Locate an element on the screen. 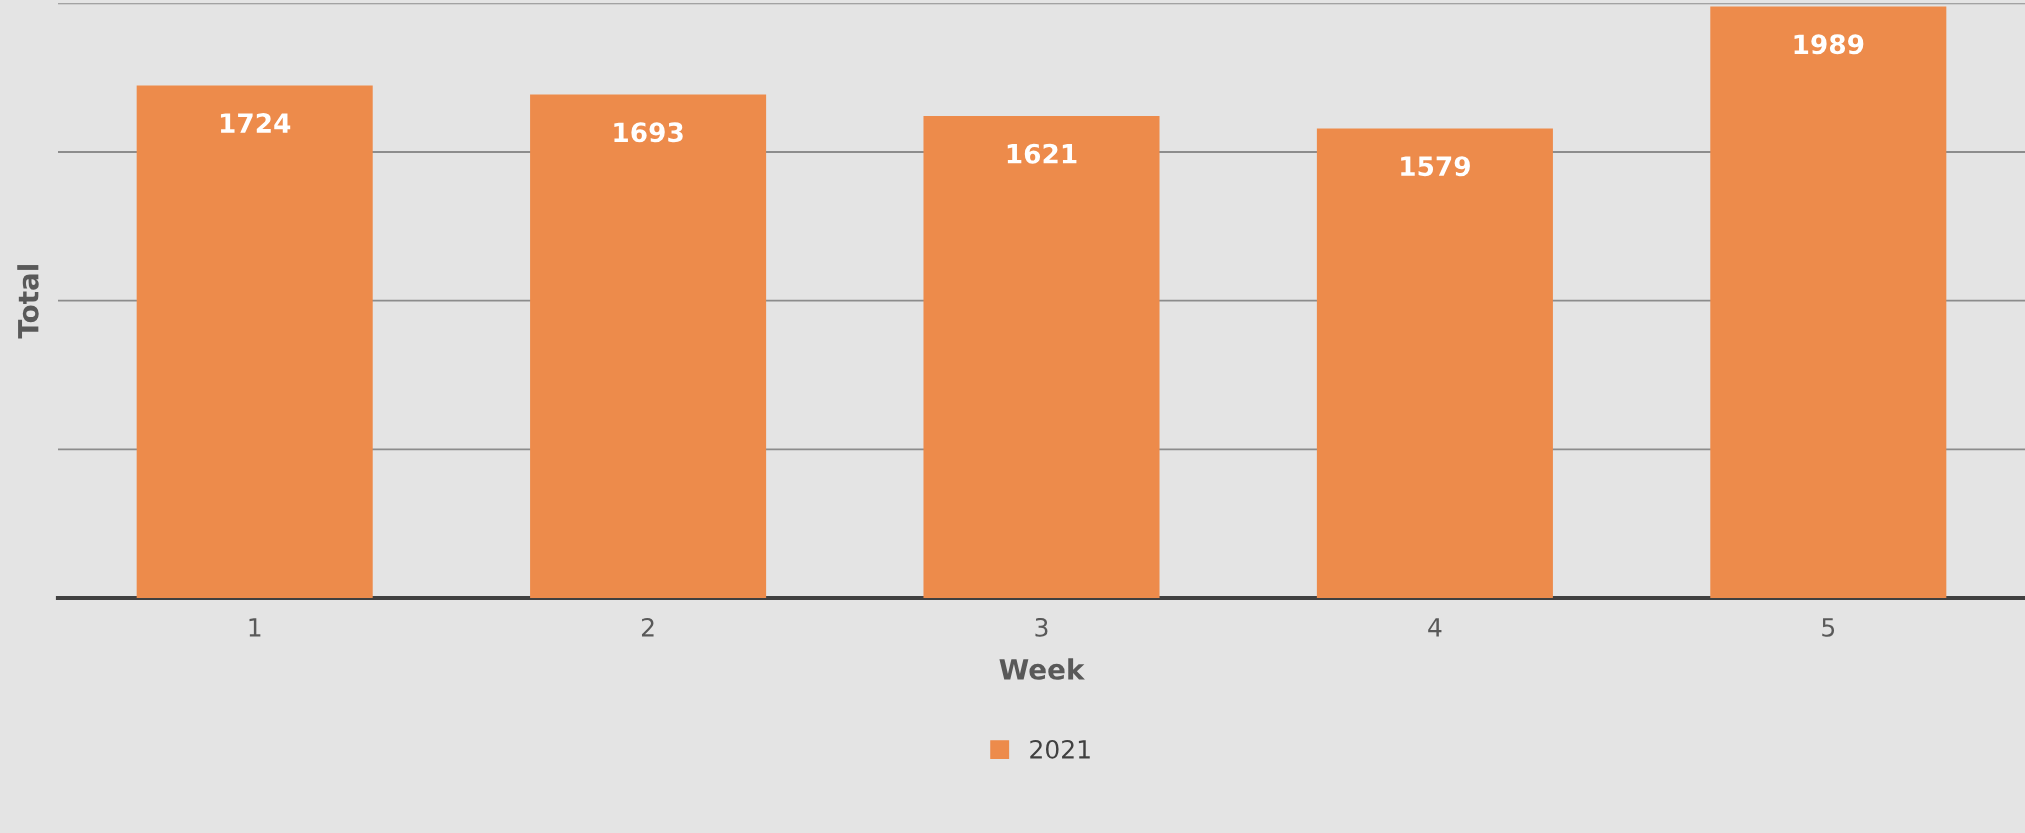 Image resolution: width=2025 pixels, height=833 pixels. x-tick-label: 4 is located at coordinates (1435, 627).